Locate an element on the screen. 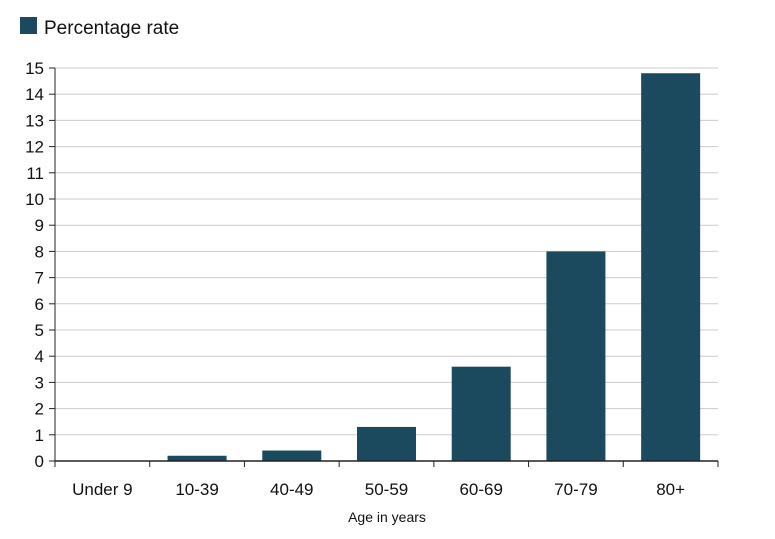 The height and width of the screenshot is (539, 775). y-tick-label: 0 is located at coordinates (39, 461).